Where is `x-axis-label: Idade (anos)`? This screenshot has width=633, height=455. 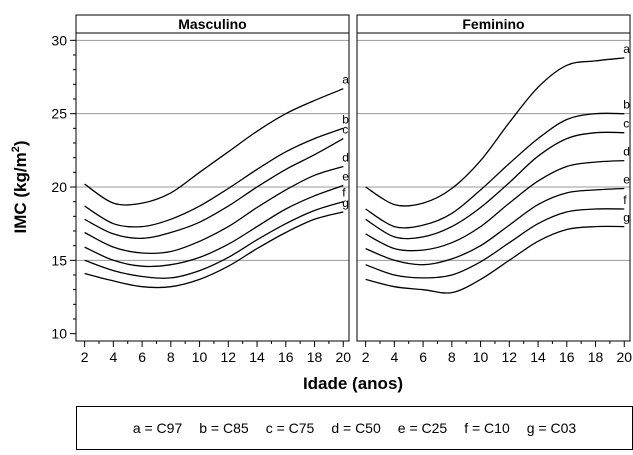
x-axis-label: Idade (anos) is located at coordinates (353, 383).